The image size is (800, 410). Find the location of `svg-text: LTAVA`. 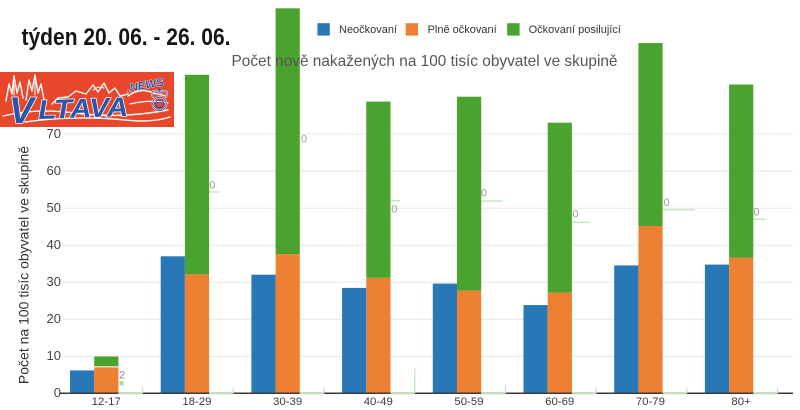

svg-text: LTAVA is located at coordinates (83, 108).